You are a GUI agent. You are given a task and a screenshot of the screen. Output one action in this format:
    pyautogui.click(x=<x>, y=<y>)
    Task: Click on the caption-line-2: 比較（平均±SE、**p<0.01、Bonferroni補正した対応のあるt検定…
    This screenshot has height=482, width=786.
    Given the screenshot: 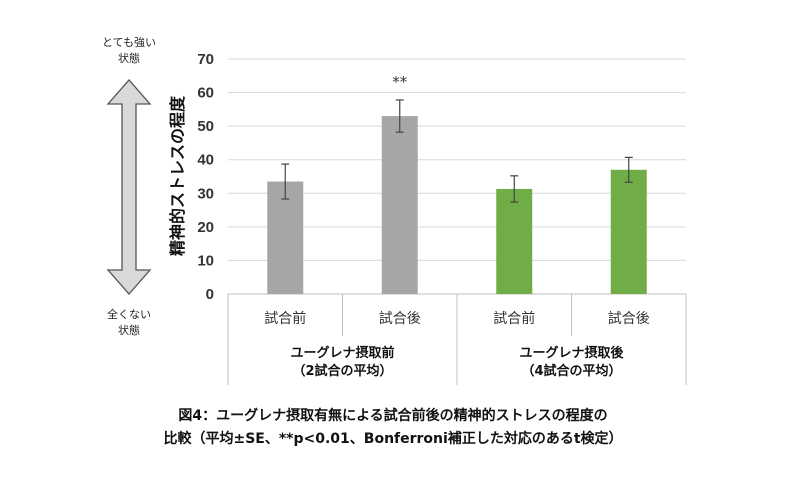 What is the action you would take?
    pyautogui.click(x=393, y=439)
    